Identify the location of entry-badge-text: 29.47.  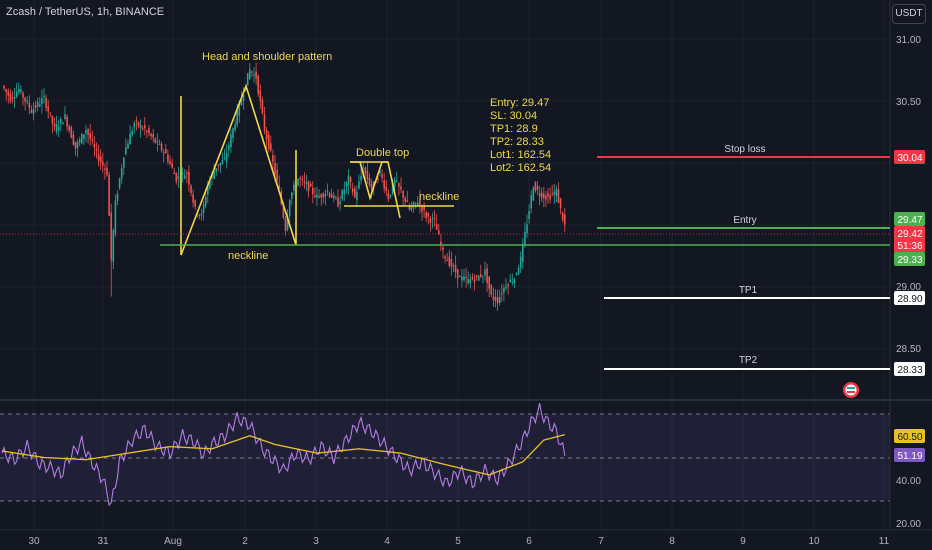
(909, 220).